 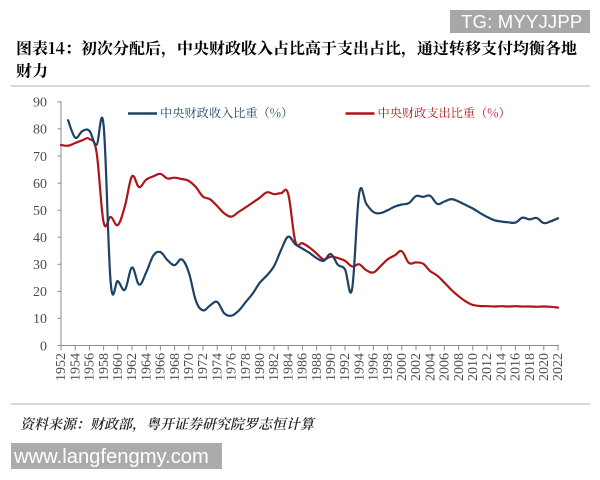 What do you see at coordinates (40, 265) in the screenshot?
I see `svg-text: 30` at bounding box center [40, 265].